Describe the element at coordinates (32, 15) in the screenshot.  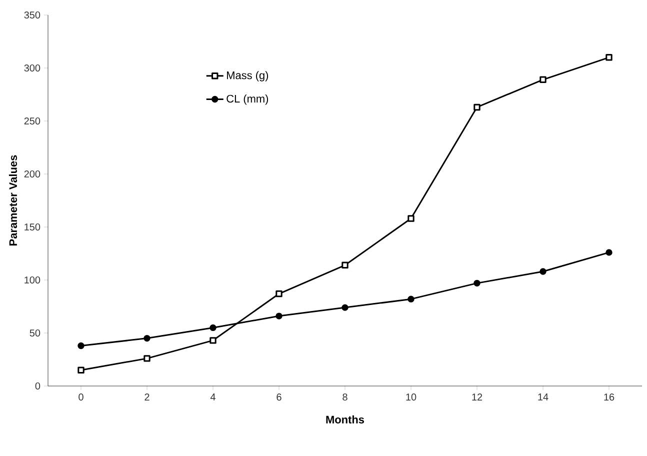
I see `y-tick-label: 350` at that location.